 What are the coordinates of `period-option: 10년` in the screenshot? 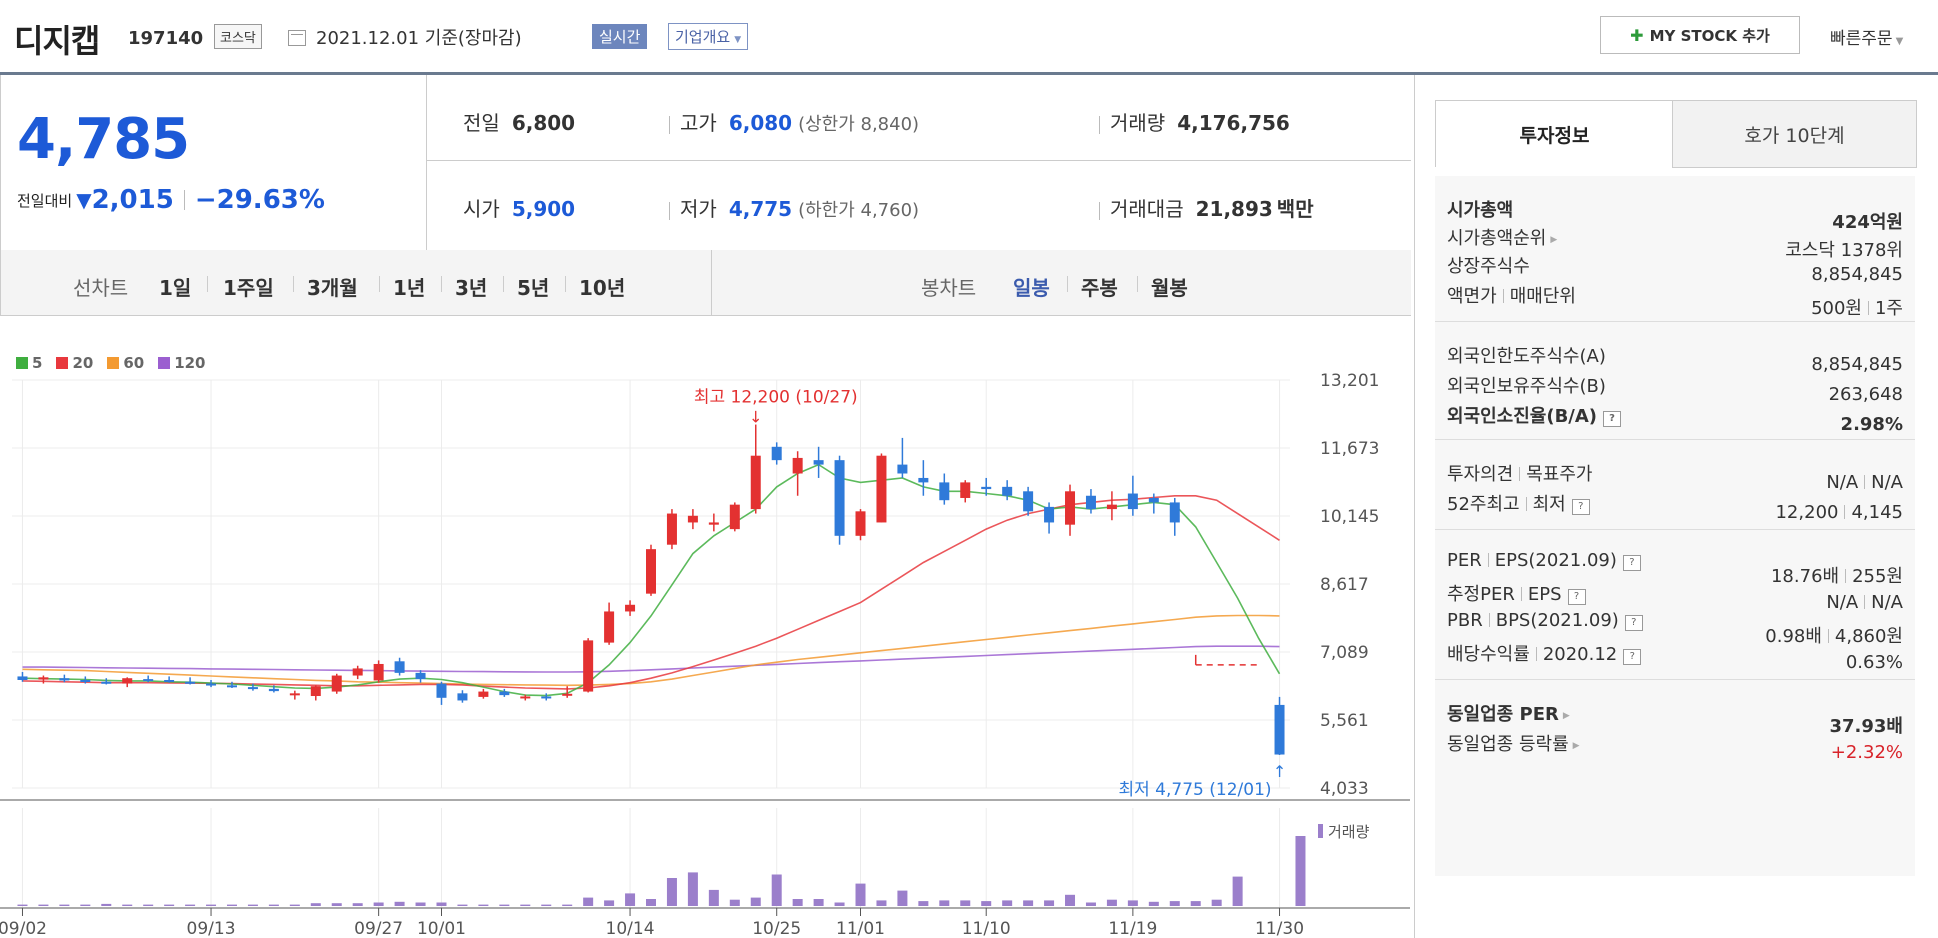 It's located at (602, 288).